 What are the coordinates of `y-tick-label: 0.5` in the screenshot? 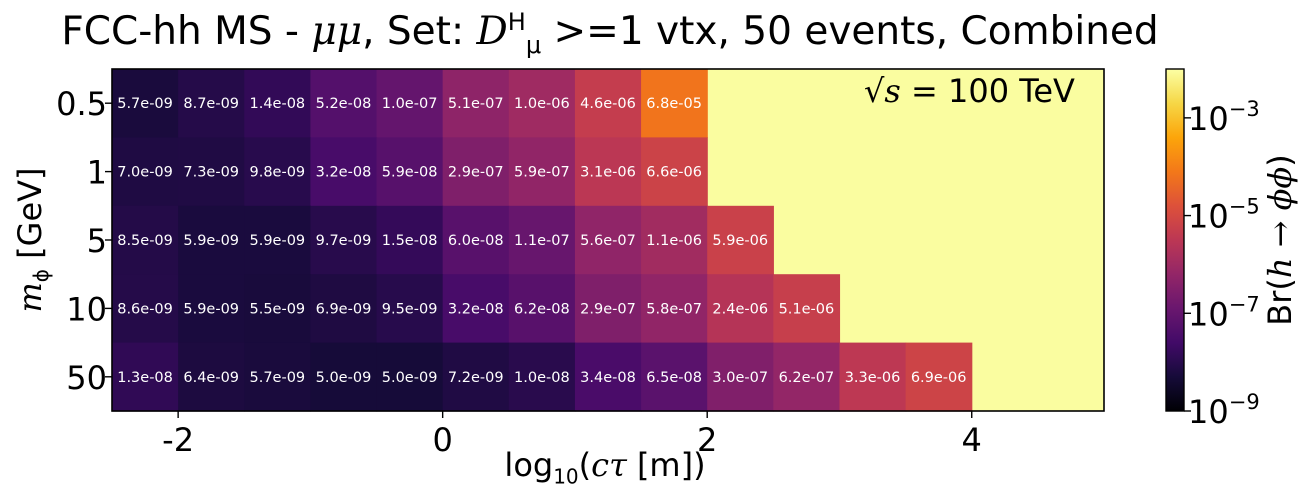 It's located at (81, 104).